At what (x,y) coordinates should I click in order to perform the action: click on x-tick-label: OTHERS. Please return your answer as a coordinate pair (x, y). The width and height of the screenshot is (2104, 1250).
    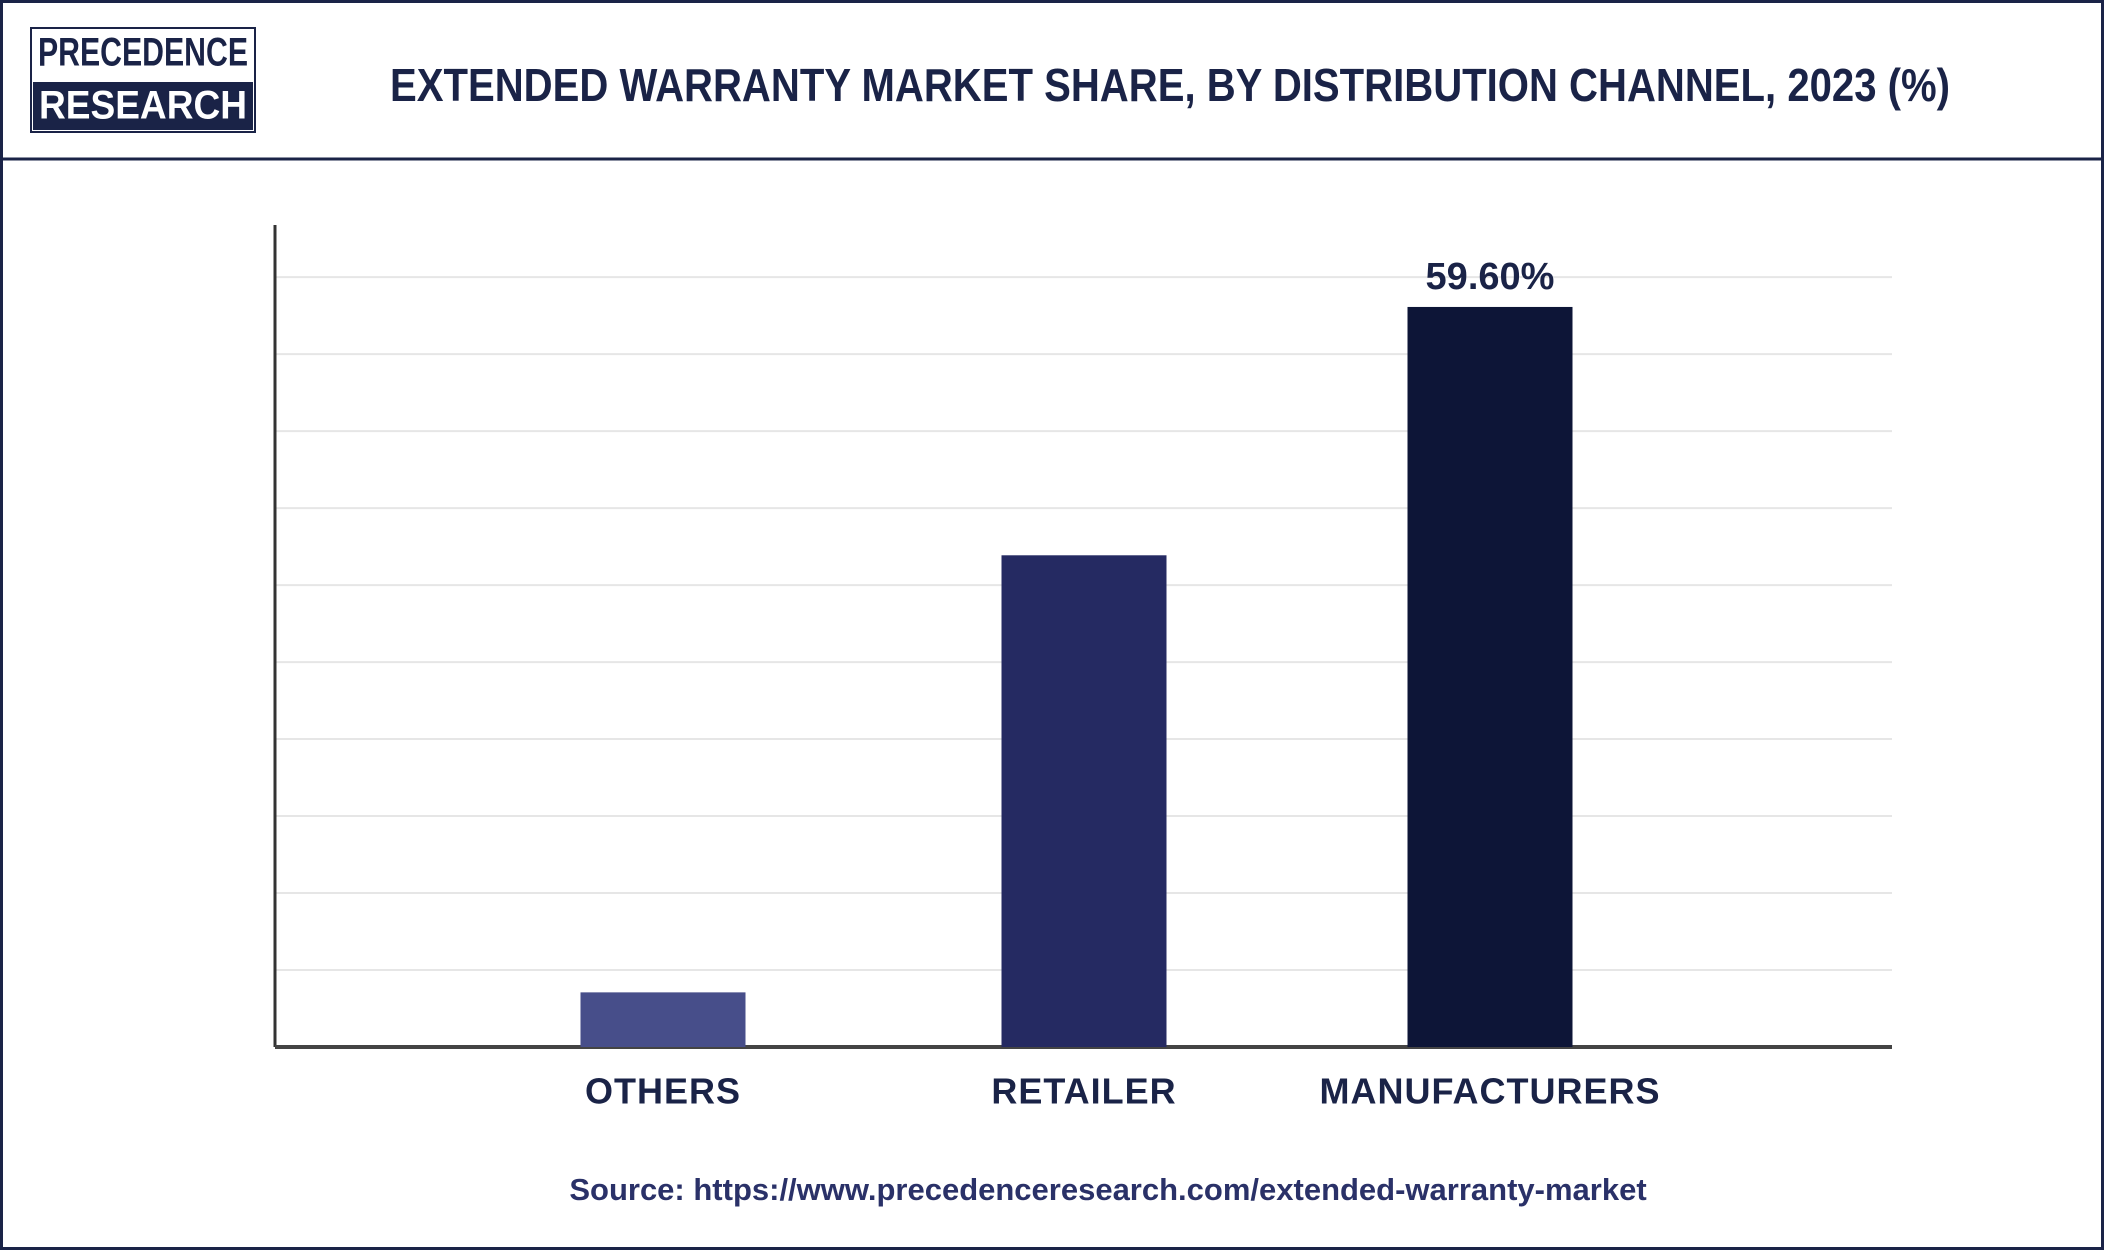
    Looking at the image, I should click on (663, 1091).